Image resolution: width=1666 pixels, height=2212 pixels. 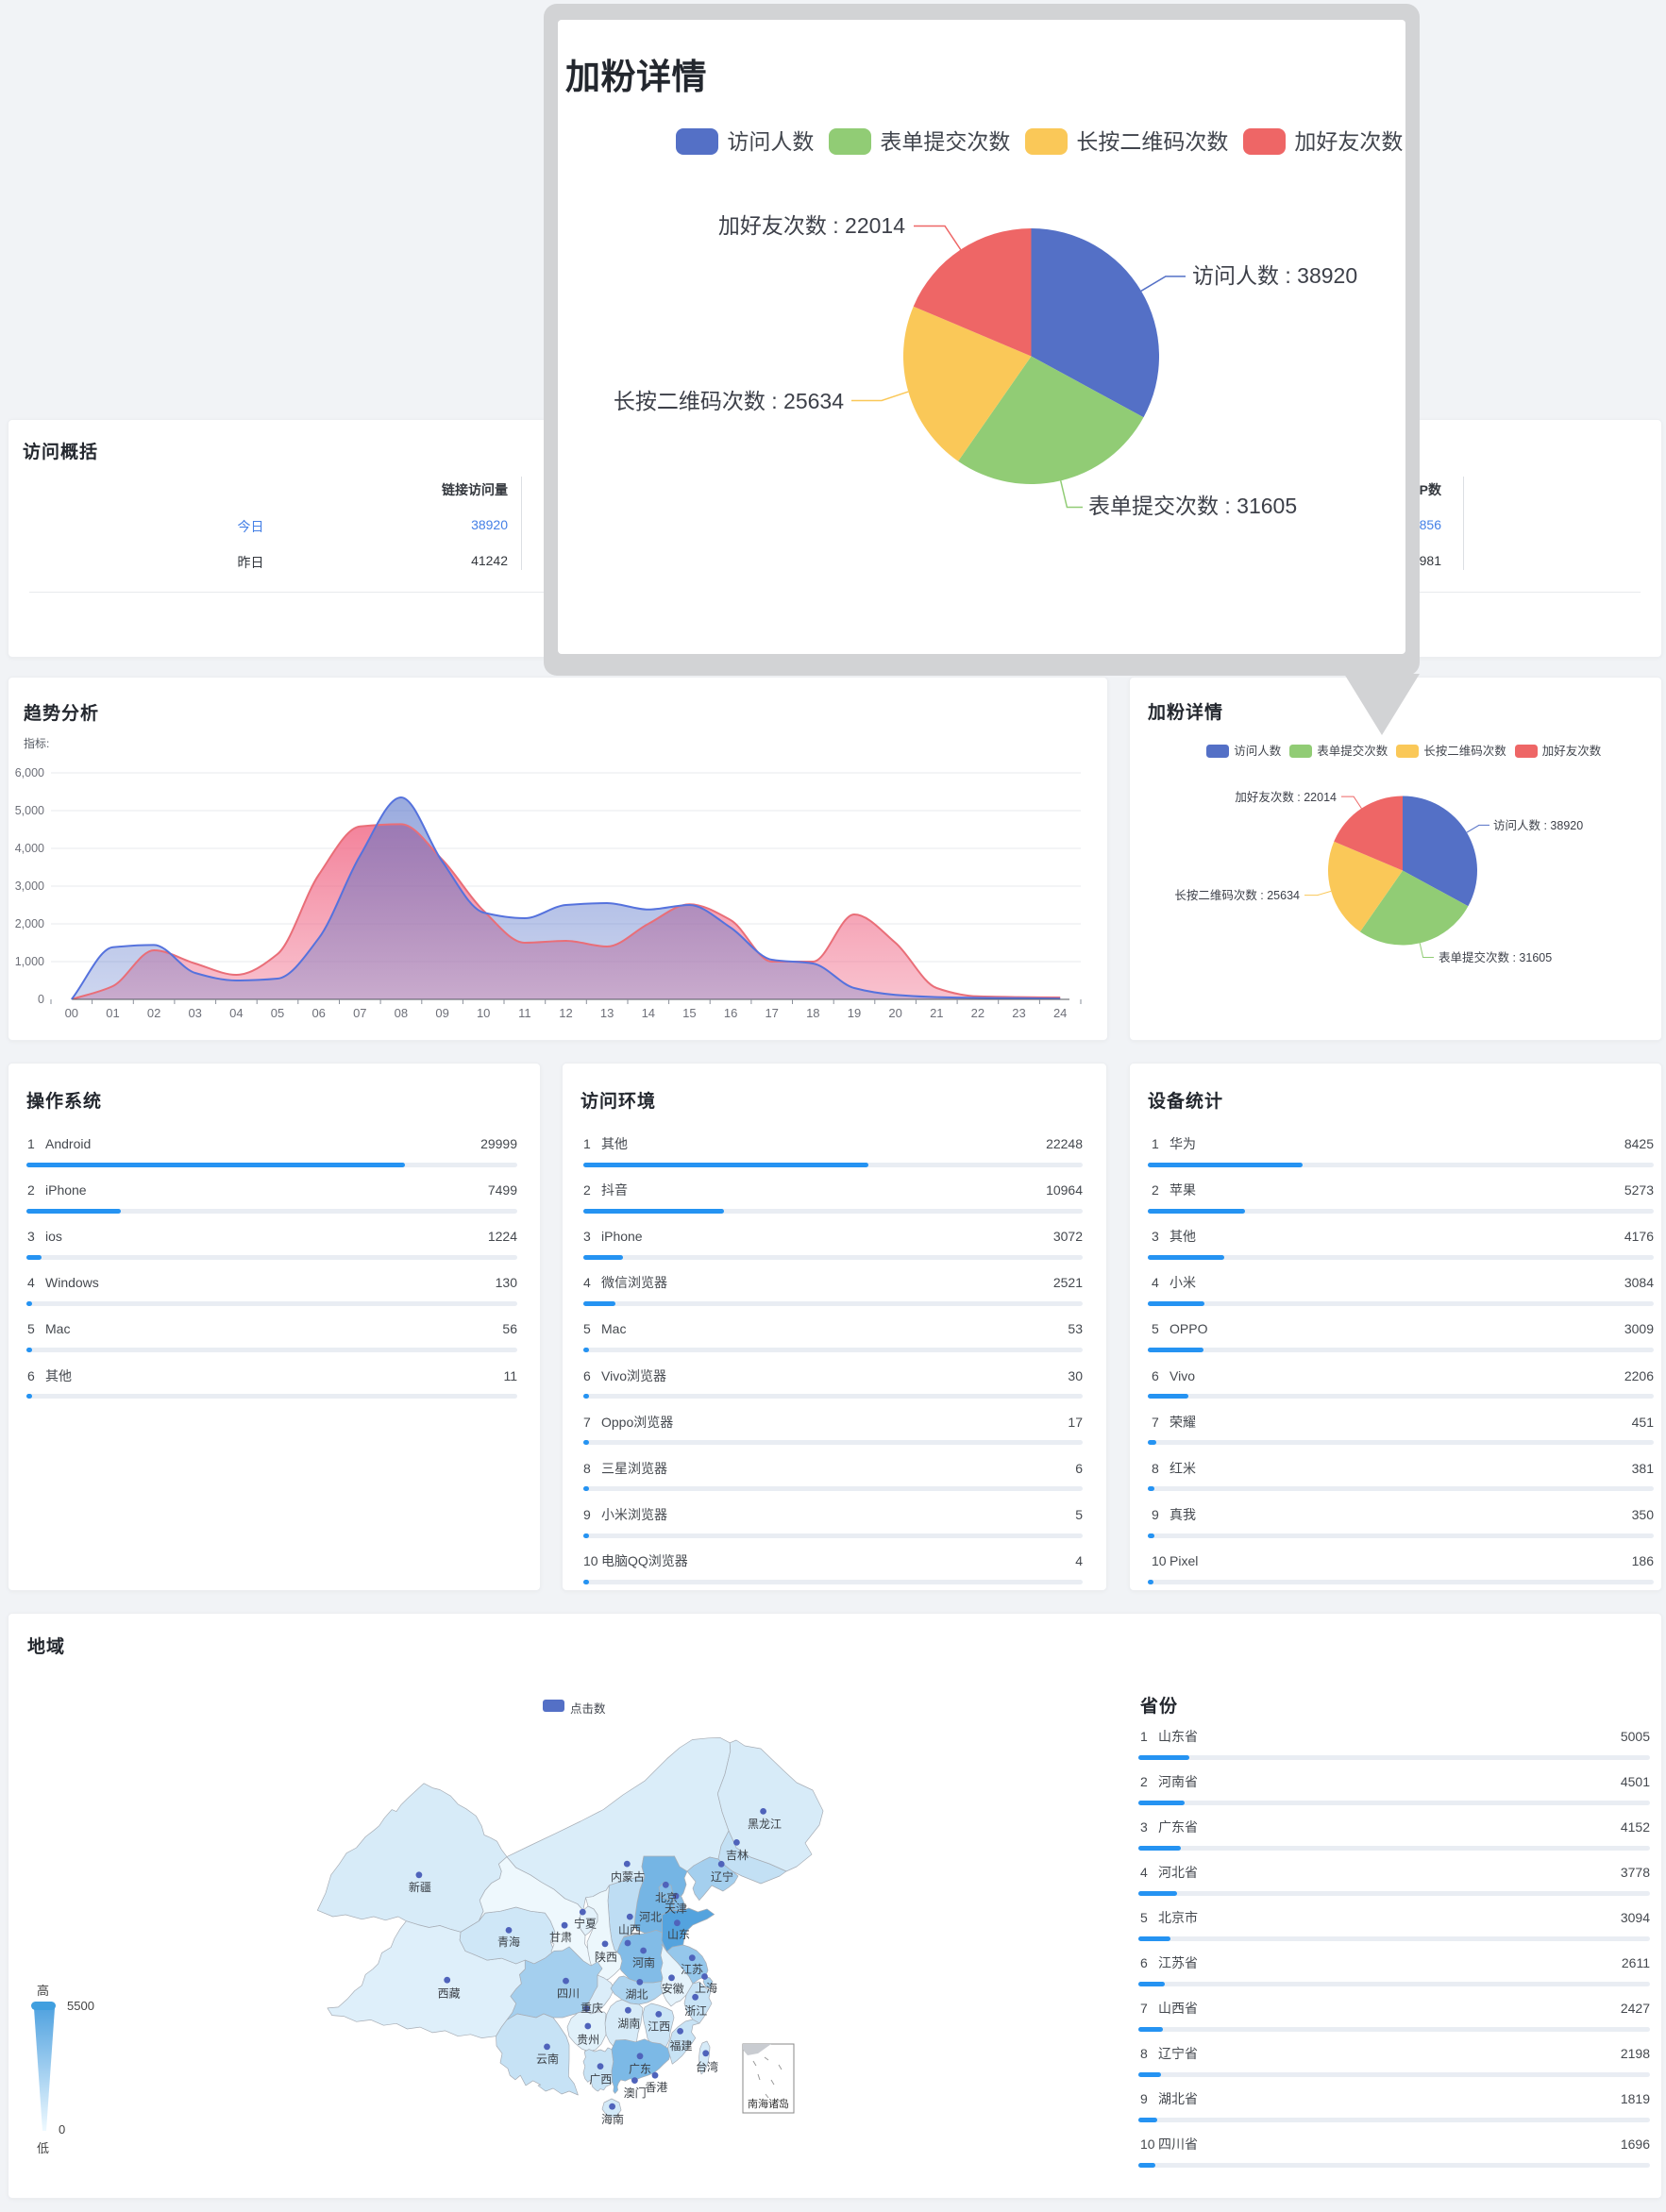 What do you see at coordinates (29, 773) in the screenshot?
I see `svg-text: 6,000` at bounding box center [29, 773].